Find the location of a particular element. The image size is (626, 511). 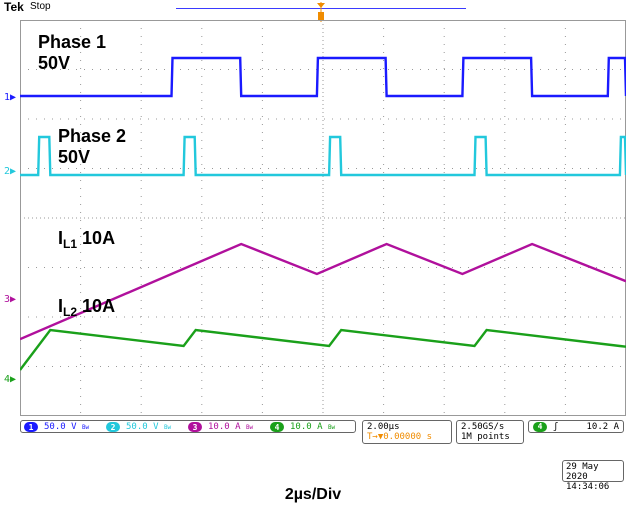

time-text: 14:34:06 is located at coordinates (588, 487).